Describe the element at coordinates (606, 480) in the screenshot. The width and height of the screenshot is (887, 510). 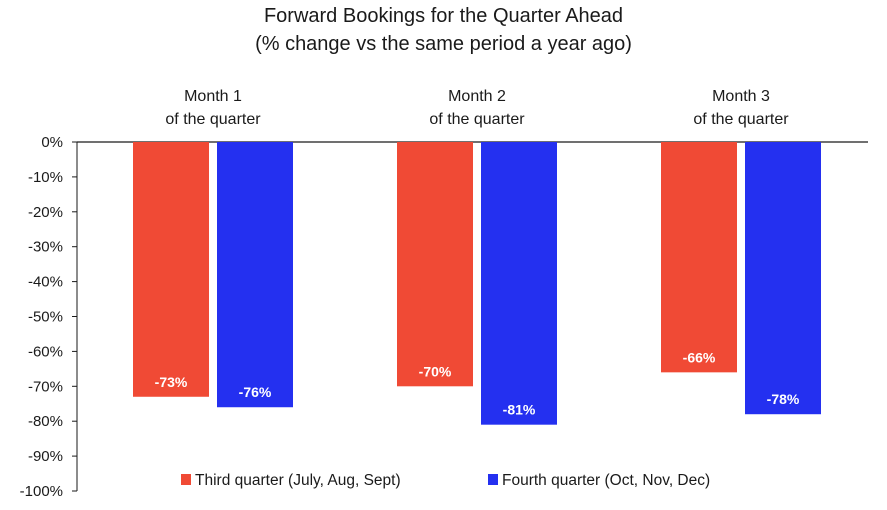
I see `legend-label: Fourth quarter (Oct, Nov, Dec)` at that location.